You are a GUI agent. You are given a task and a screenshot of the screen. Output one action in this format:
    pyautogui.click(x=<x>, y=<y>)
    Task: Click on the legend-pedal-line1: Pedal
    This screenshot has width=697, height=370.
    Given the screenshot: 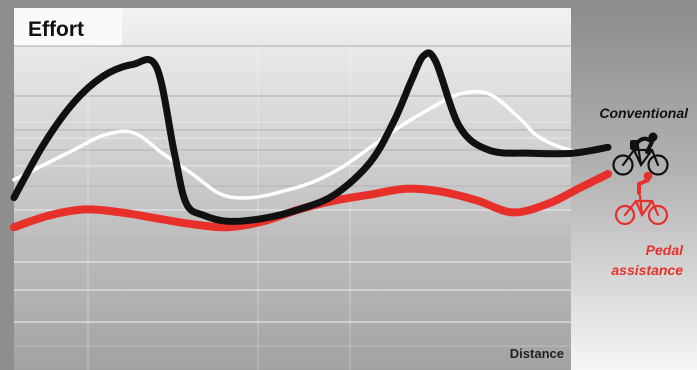 What is the action you would take?
    pyautogui.click(x=664, y=250)
    